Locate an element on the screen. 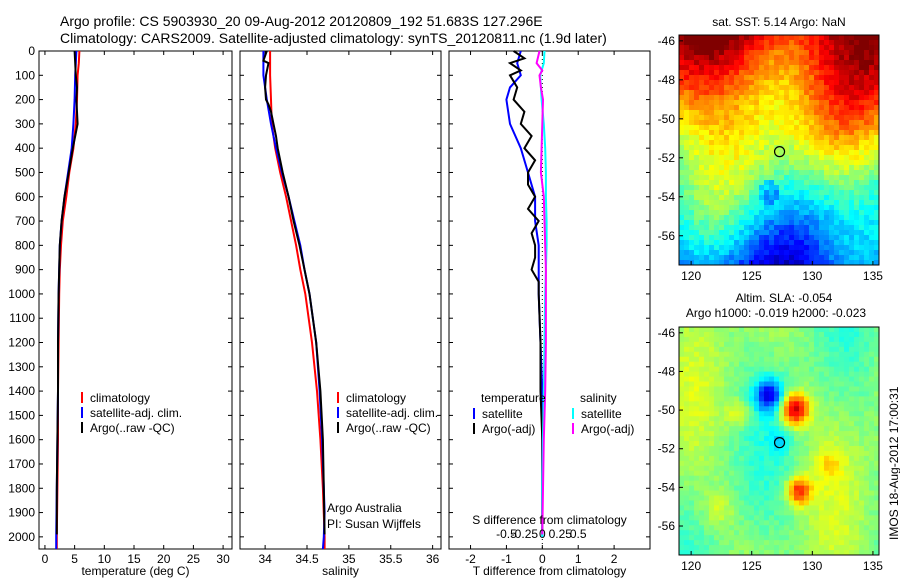 The image size is (900, 580). map-frame is located at coordinates (779, 150).